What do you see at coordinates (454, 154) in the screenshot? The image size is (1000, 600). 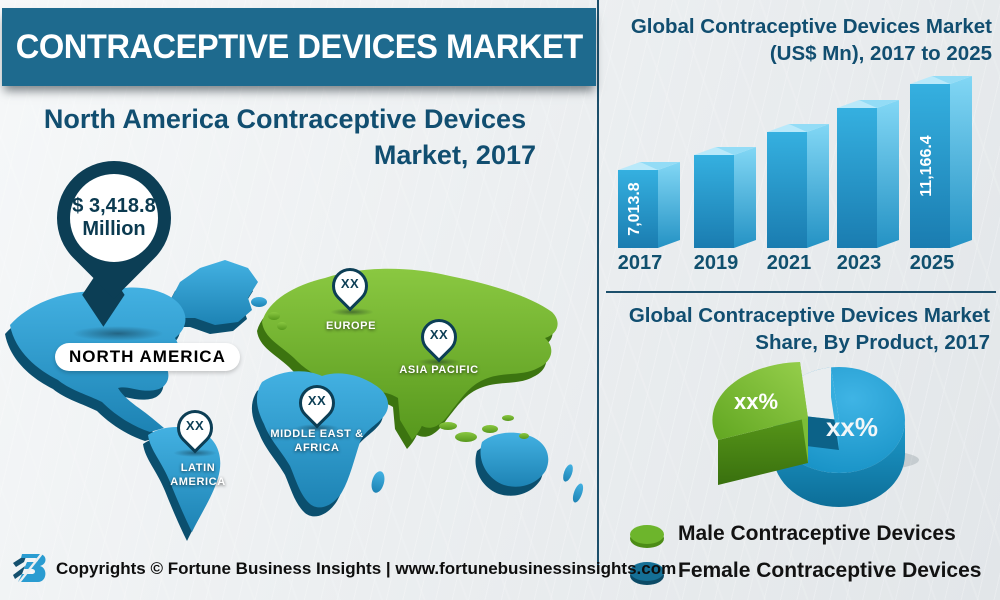 I see `map-title-line2: Market, 2017` at bounding box center [454, 154].